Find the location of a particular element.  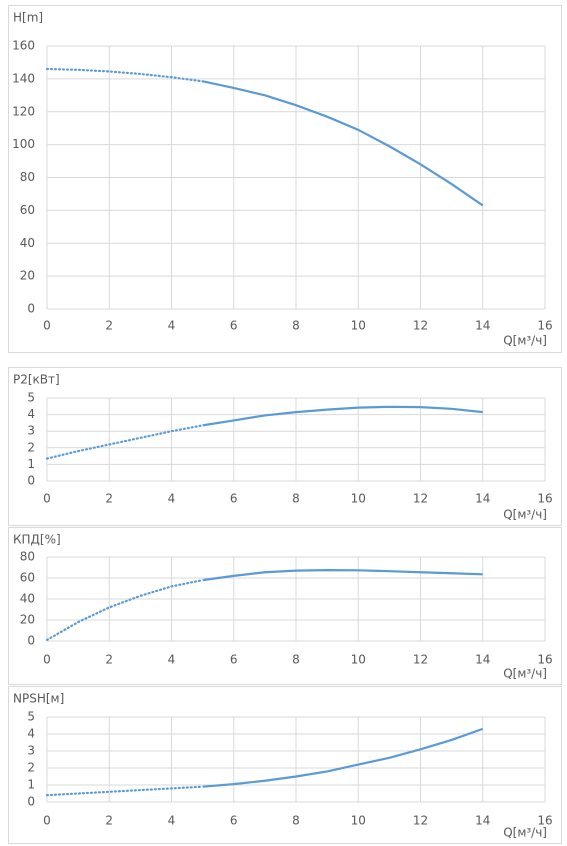

y-tick-label: 100 is located at coordinates (23, 144).